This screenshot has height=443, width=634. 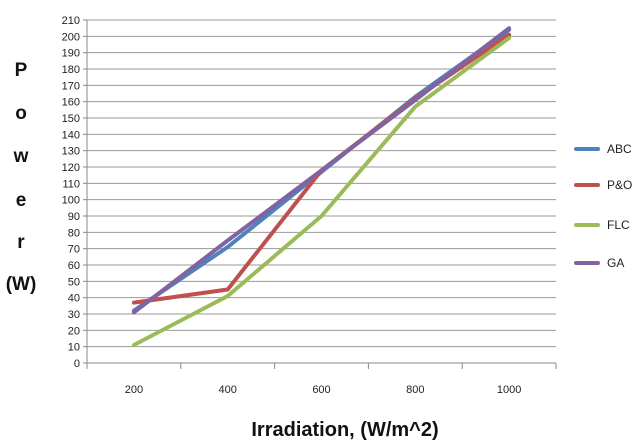 What do you see at coordinates (71, 21) in the screenshot?
I see `y-tick-label: 210` at bounding box center [71, 21].